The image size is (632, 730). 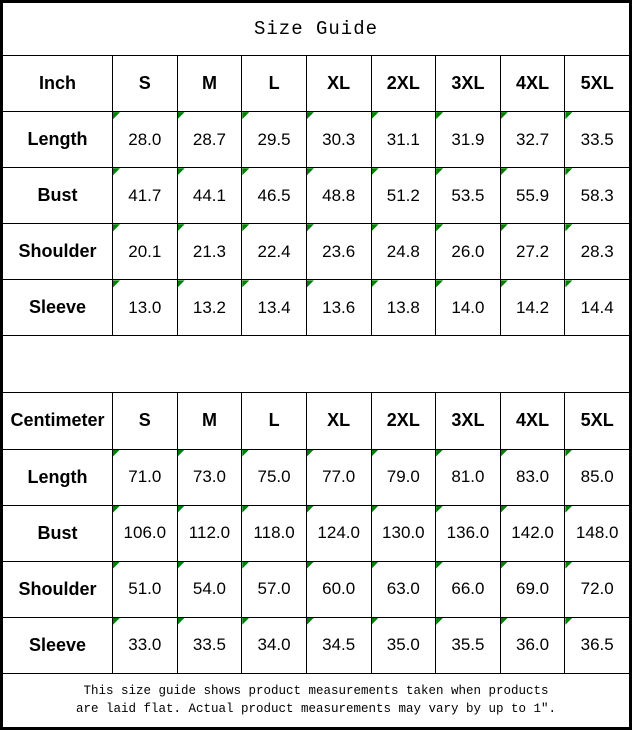 What do you see at coordinates (209, 140) in the screenshot?
I see `measurement-value-cell: 28.7` at bounding box center [209, 140].